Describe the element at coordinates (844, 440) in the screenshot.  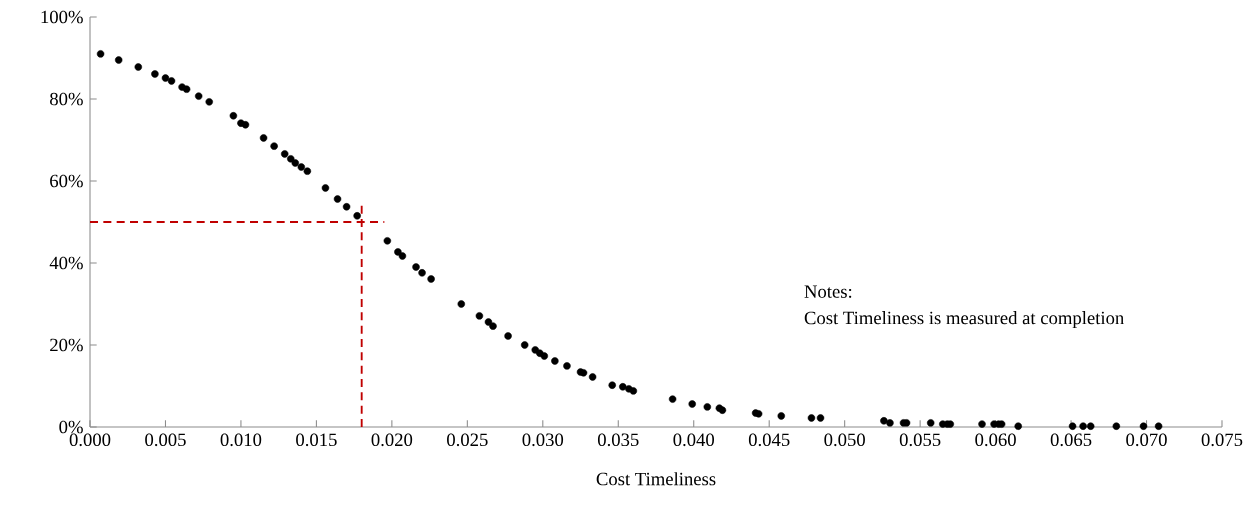
I see `x-tick-label: 0.050` at that location.